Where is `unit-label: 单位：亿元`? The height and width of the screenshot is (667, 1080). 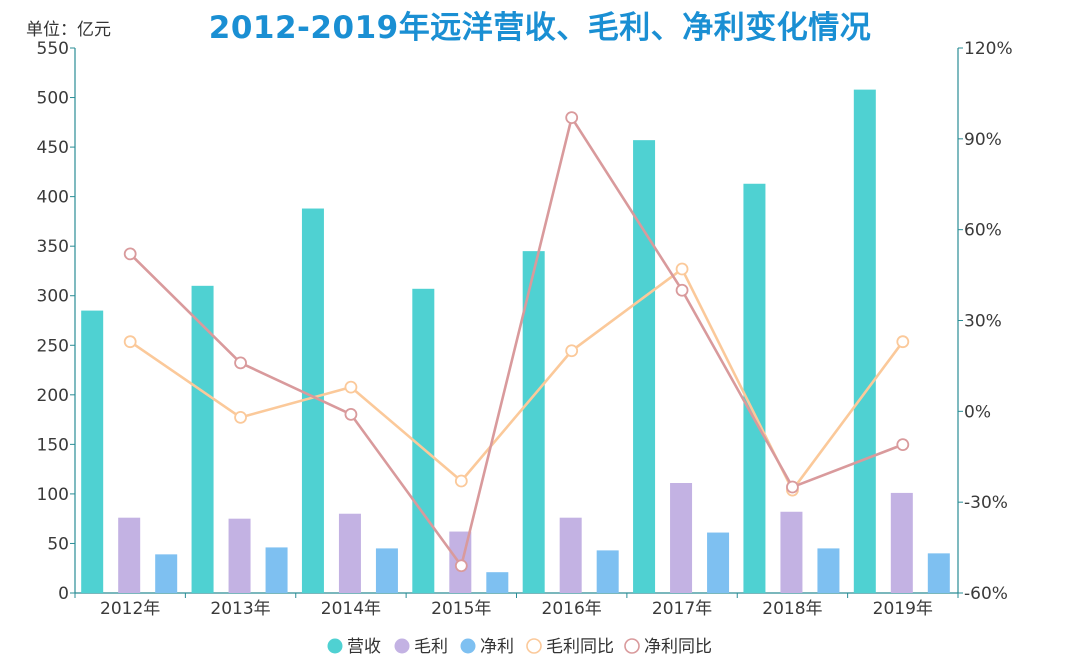
unit-label: 单位：亿元 is located at coordinates (68, 30).